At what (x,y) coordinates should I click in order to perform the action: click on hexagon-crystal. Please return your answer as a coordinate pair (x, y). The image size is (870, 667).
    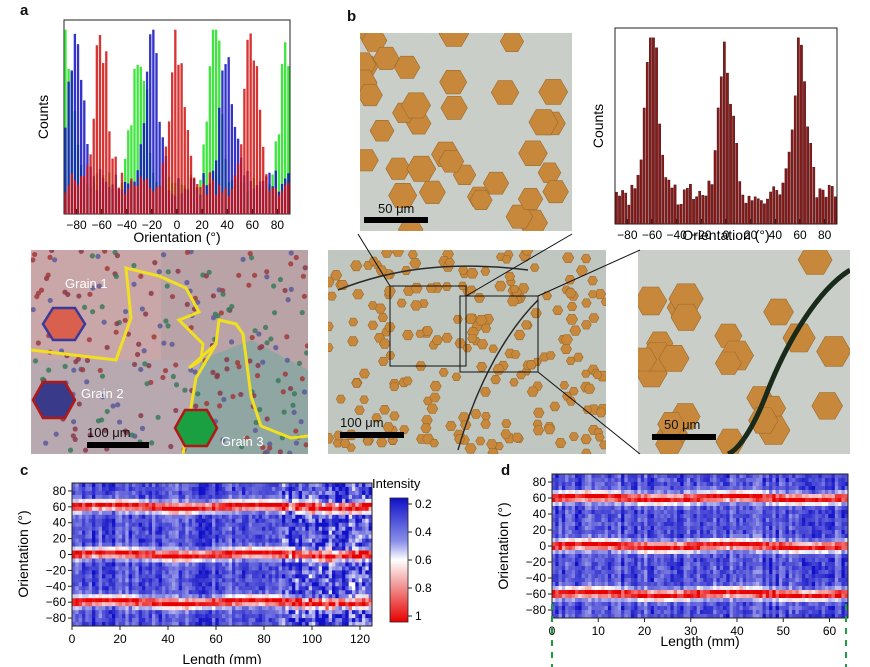
    Looking at the image, I should click on (566, 349).